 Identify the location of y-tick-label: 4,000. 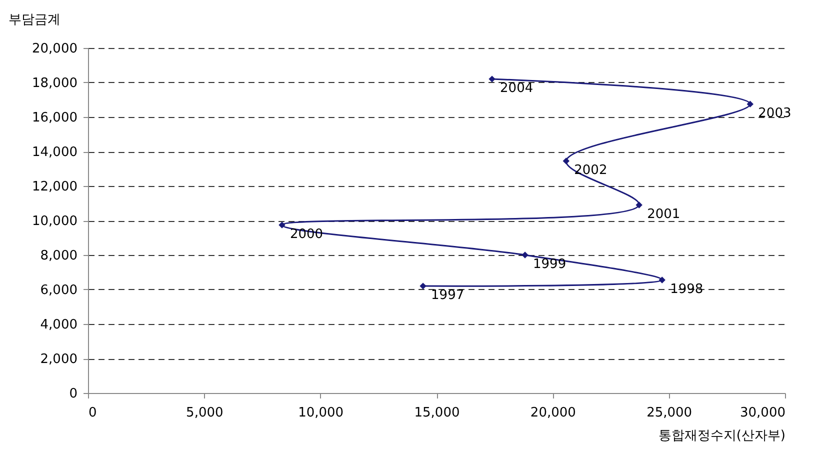
(59, 325).